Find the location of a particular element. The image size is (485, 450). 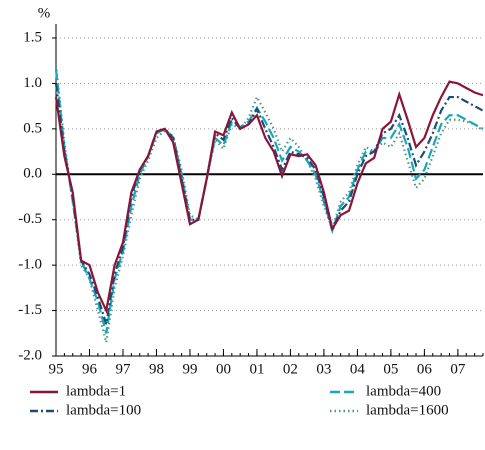

legend-label: lambda=1 is located at coordinates (96, 391).